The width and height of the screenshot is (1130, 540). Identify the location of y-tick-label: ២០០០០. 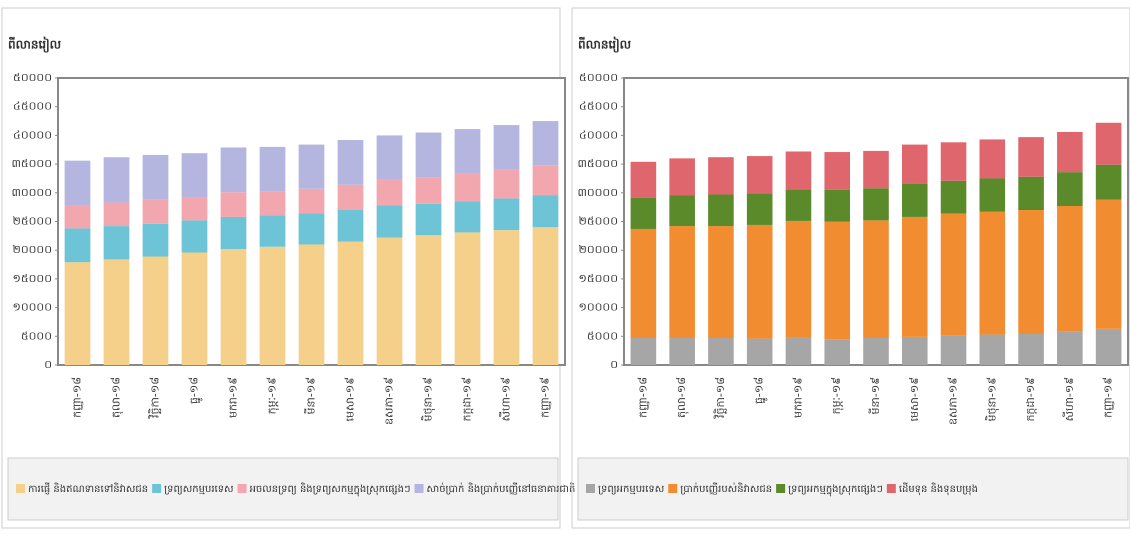
(598, 249).